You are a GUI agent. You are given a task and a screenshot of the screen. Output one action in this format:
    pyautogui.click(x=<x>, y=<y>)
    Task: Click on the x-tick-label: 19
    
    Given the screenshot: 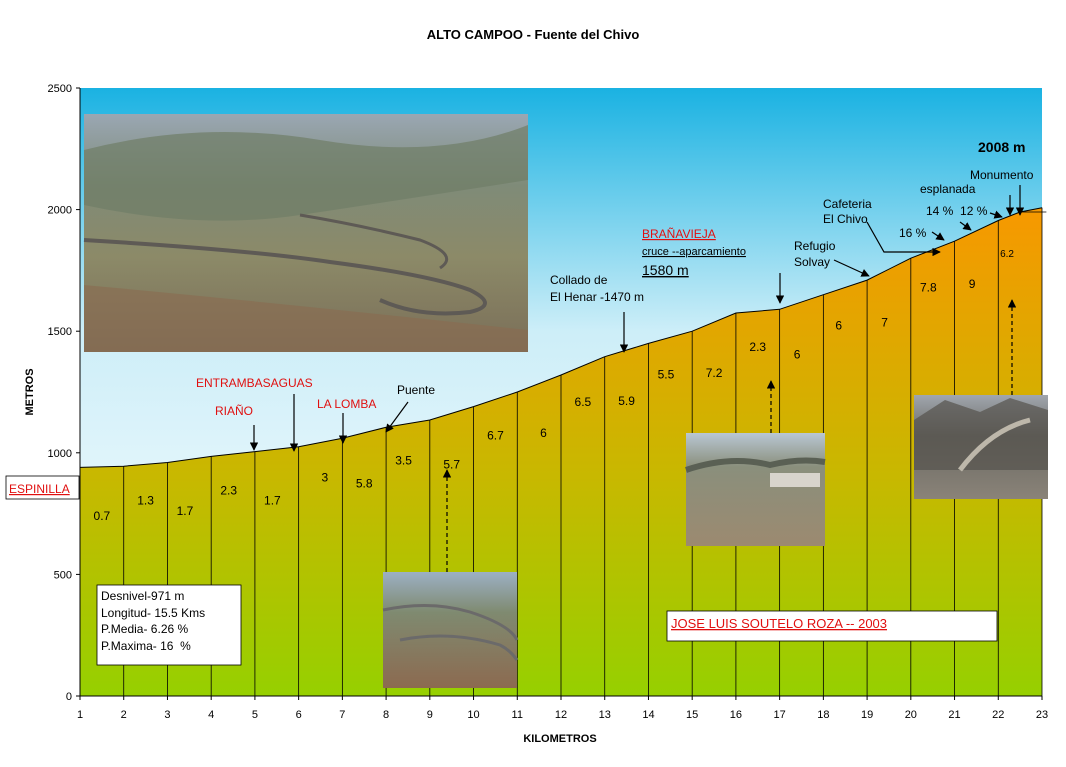 What is the action you would take?
    pyautogui.click(x=867, y=715)
    